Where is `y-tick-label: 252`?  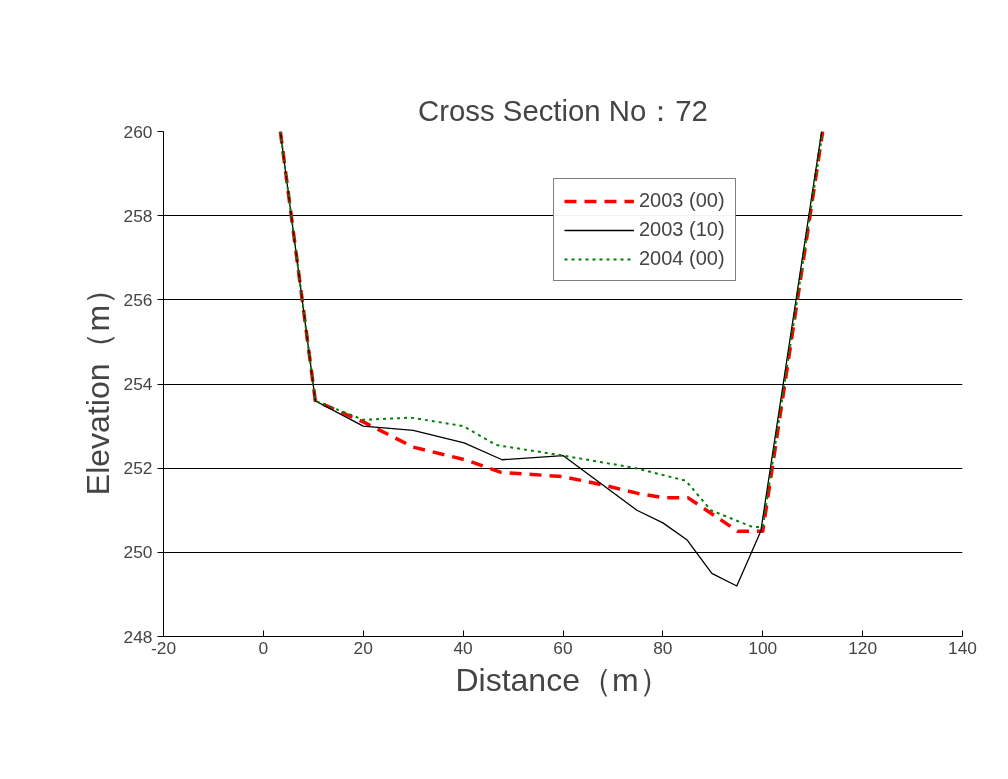 y-tick-label: 252 is located at coordinates (138, 468).